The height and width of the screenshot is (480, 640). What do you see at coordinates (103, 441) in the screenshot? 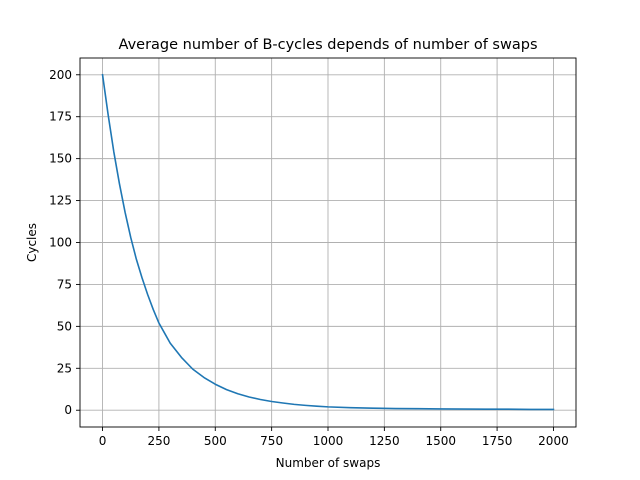
I see `x-tick-label: 0` at bounding box center [103, 441].